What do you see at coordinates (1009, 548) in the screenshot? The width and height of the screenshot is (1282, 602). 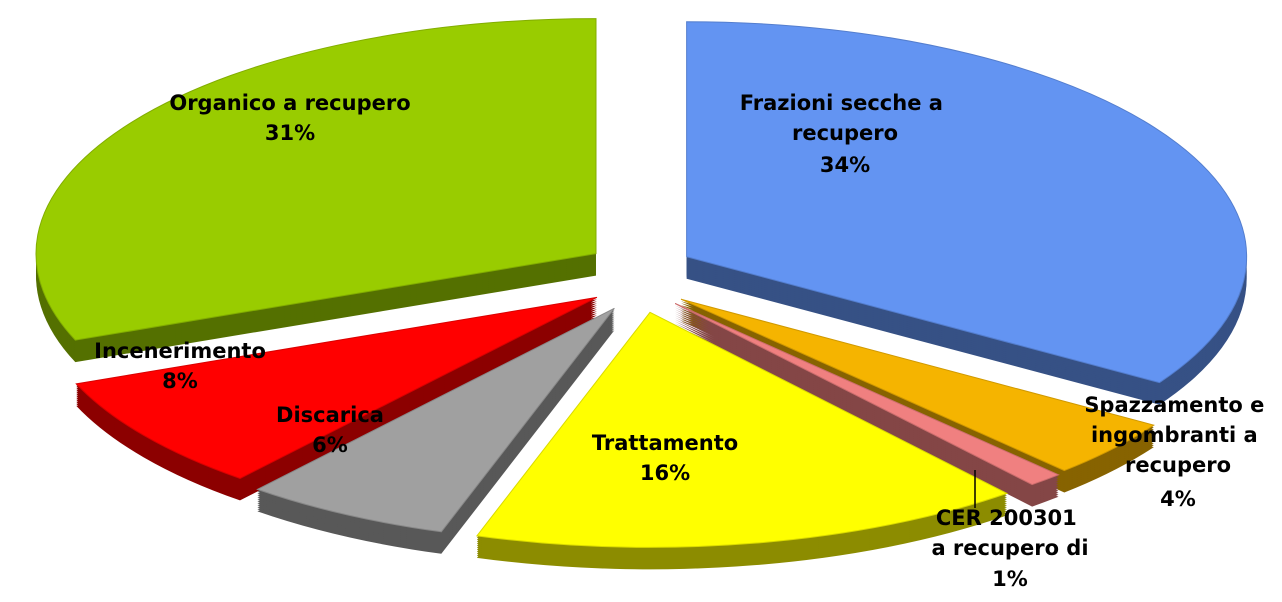 I see `label-line: a recupero di` at bounding box center [1009, 548].